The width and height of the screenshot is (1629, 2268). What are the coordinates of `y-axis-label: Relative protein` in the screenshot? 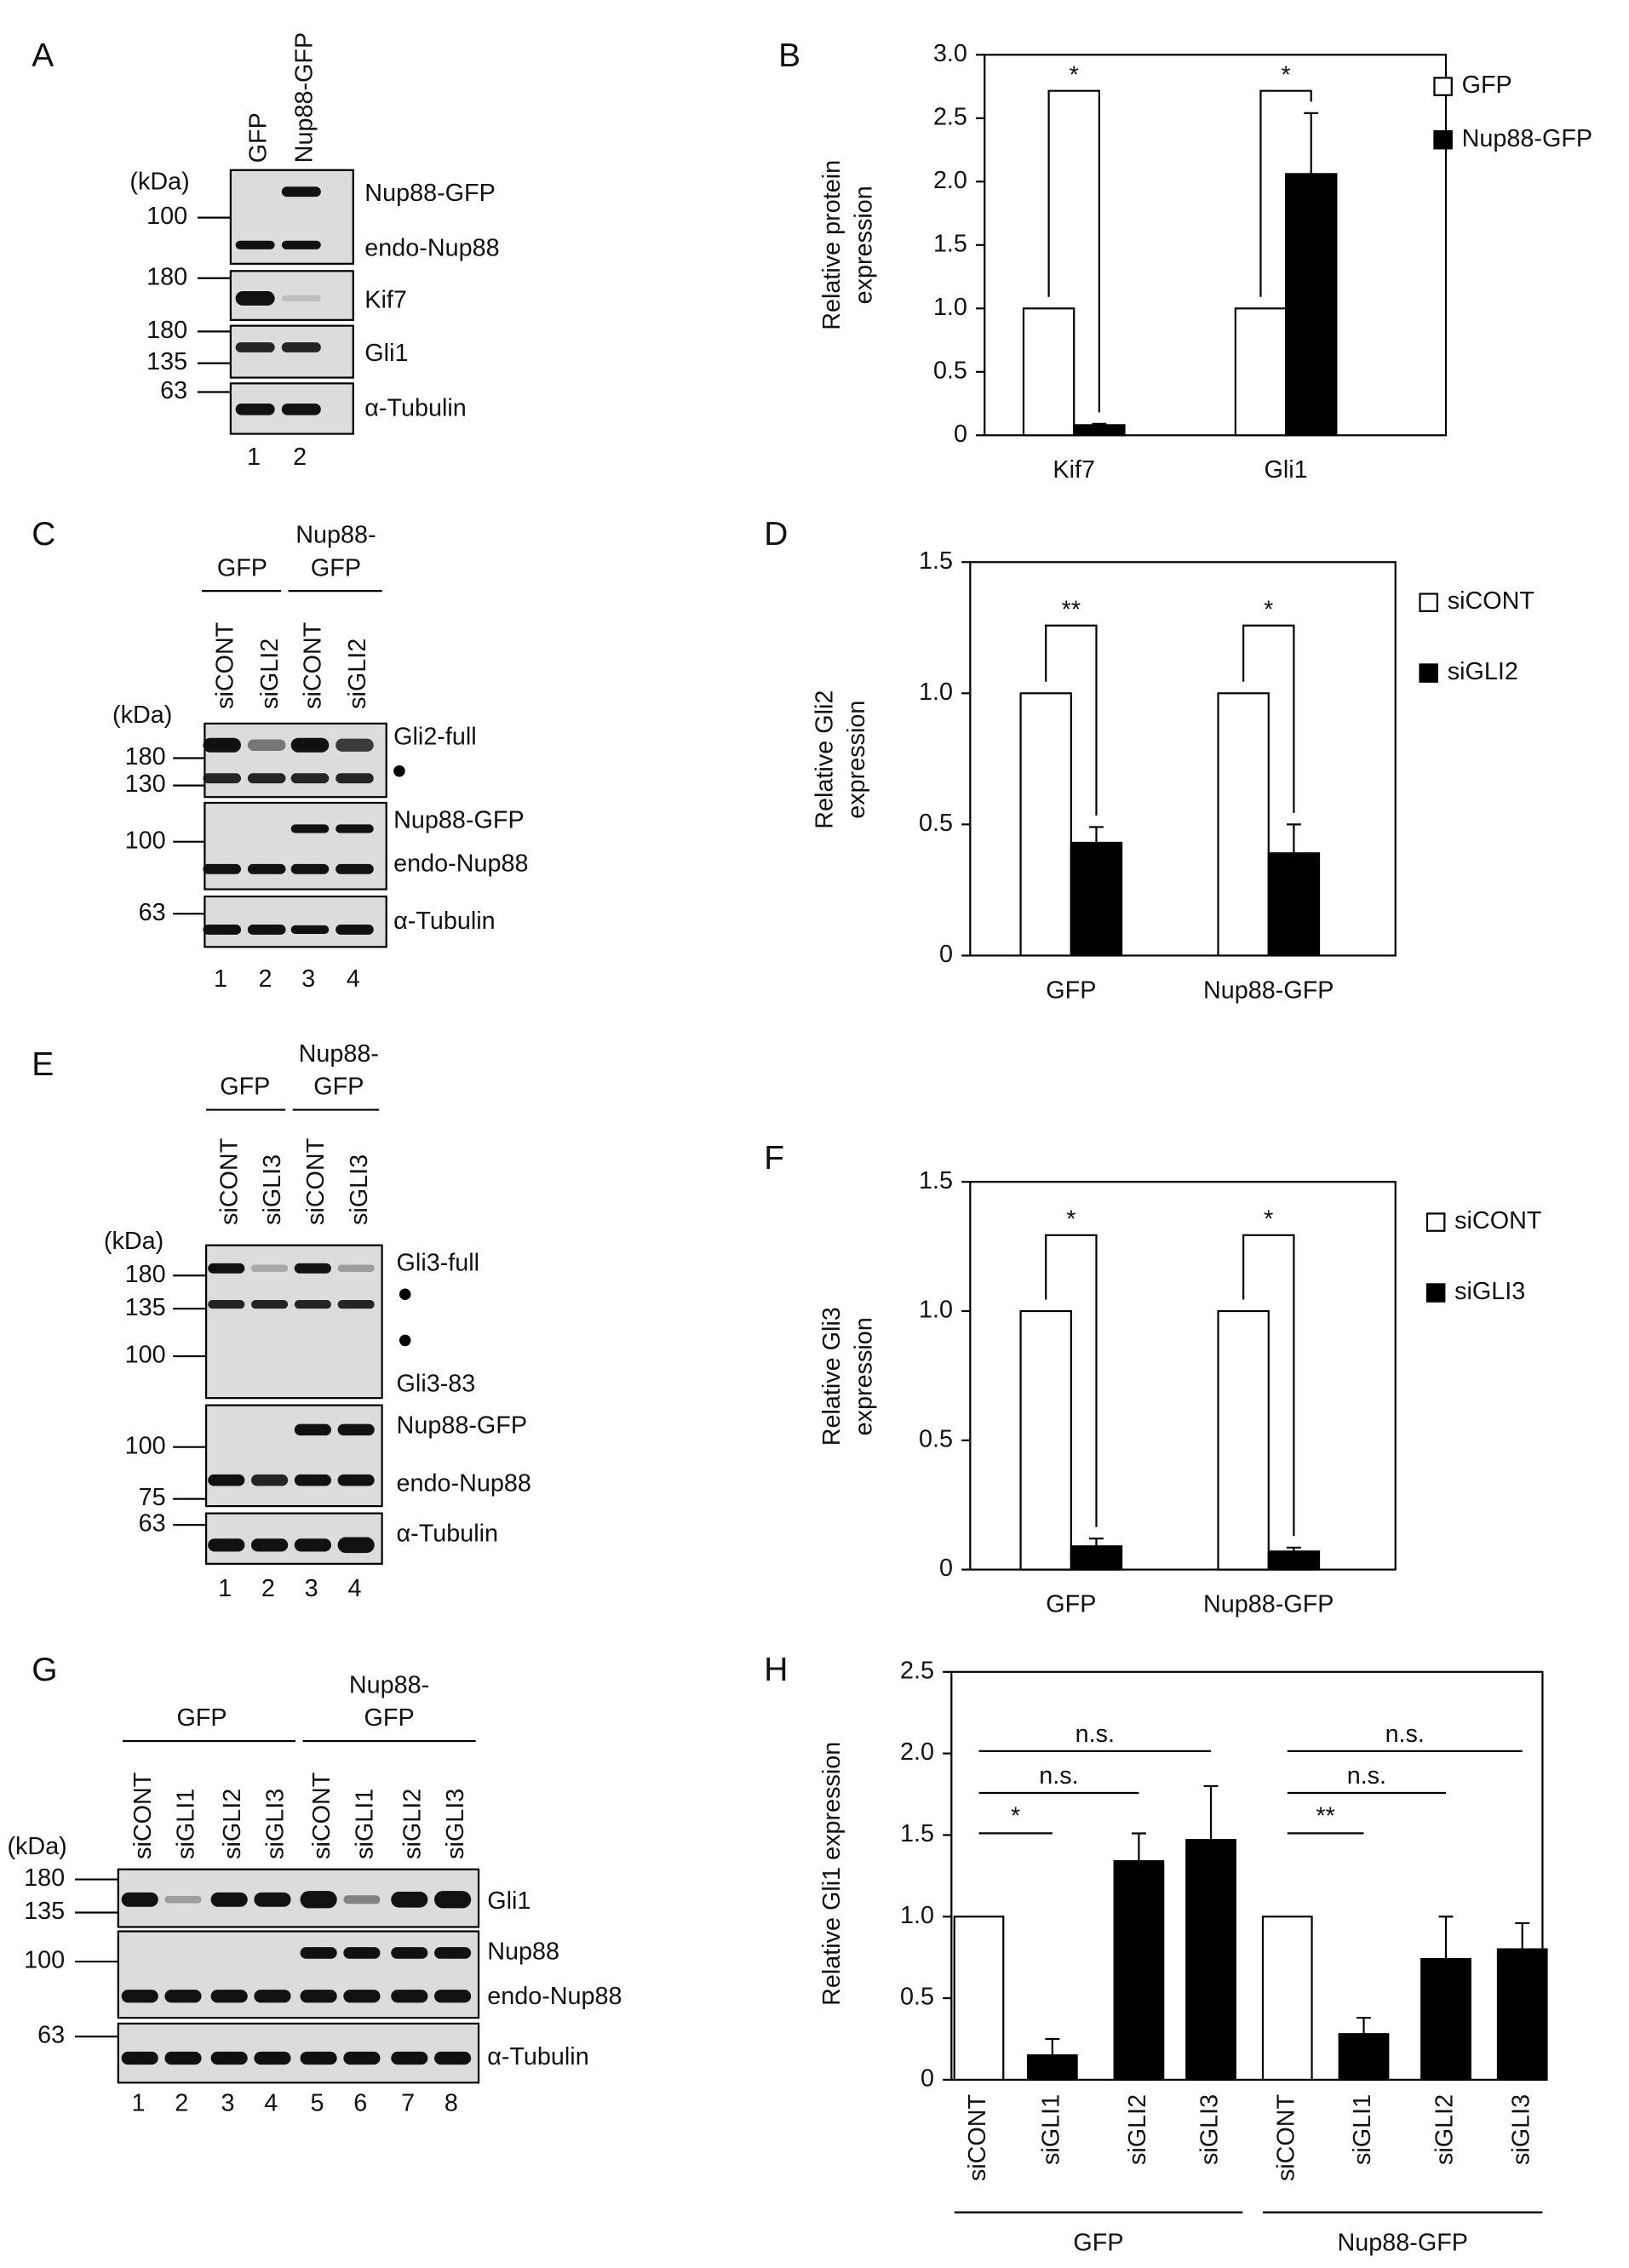 It's located at (832, 245).